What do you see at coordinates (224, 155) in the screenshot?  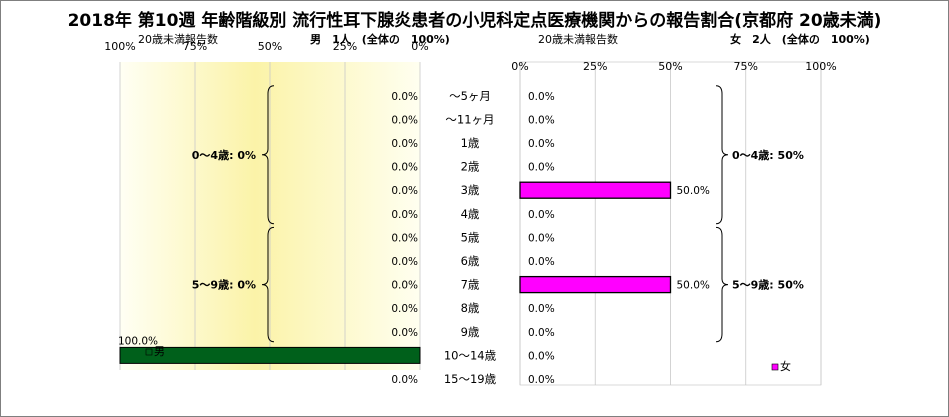 I see `left-group-label: 0～4歳: 0%` at bounding box center [224, 155].